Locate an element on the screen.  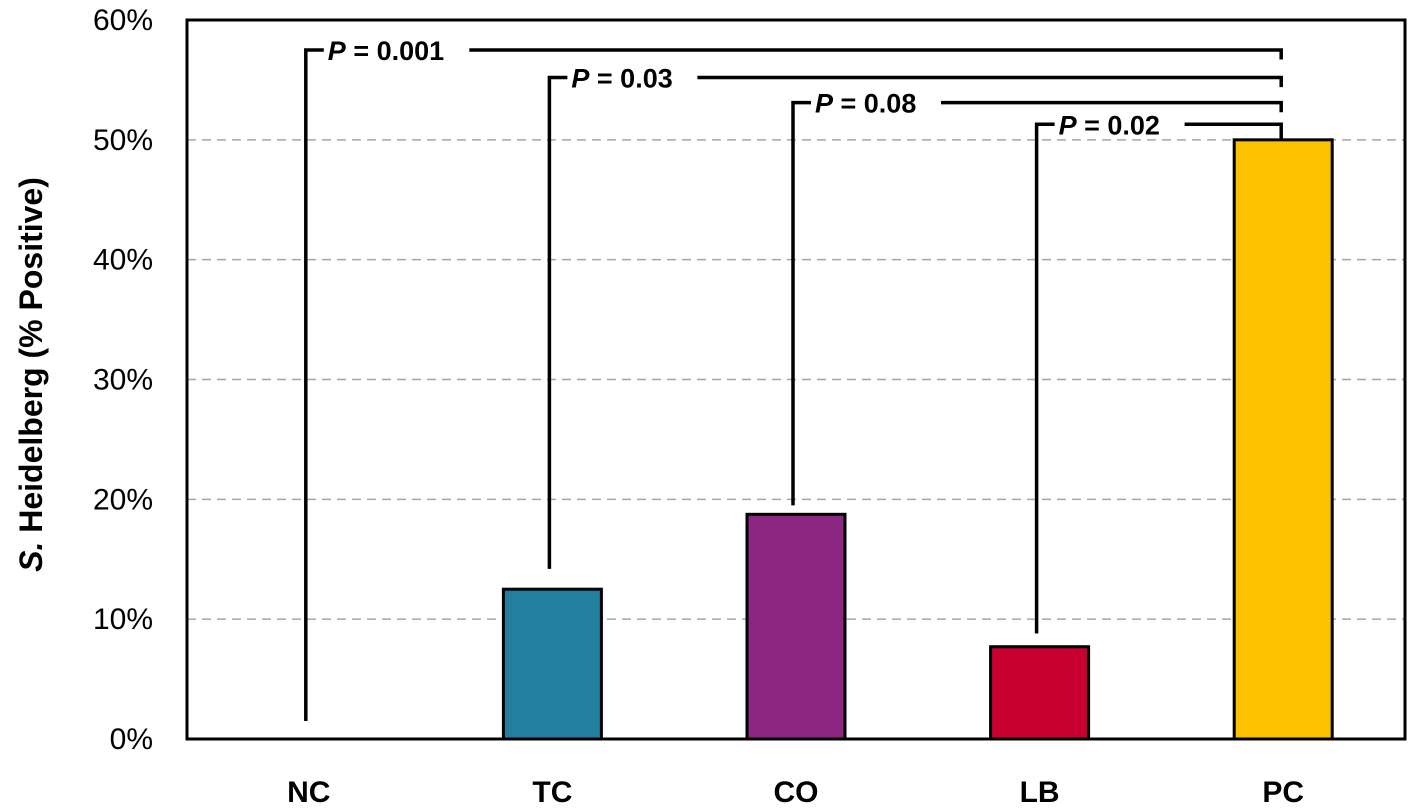
x-category-label: CO is located at coordinates (796, 792).